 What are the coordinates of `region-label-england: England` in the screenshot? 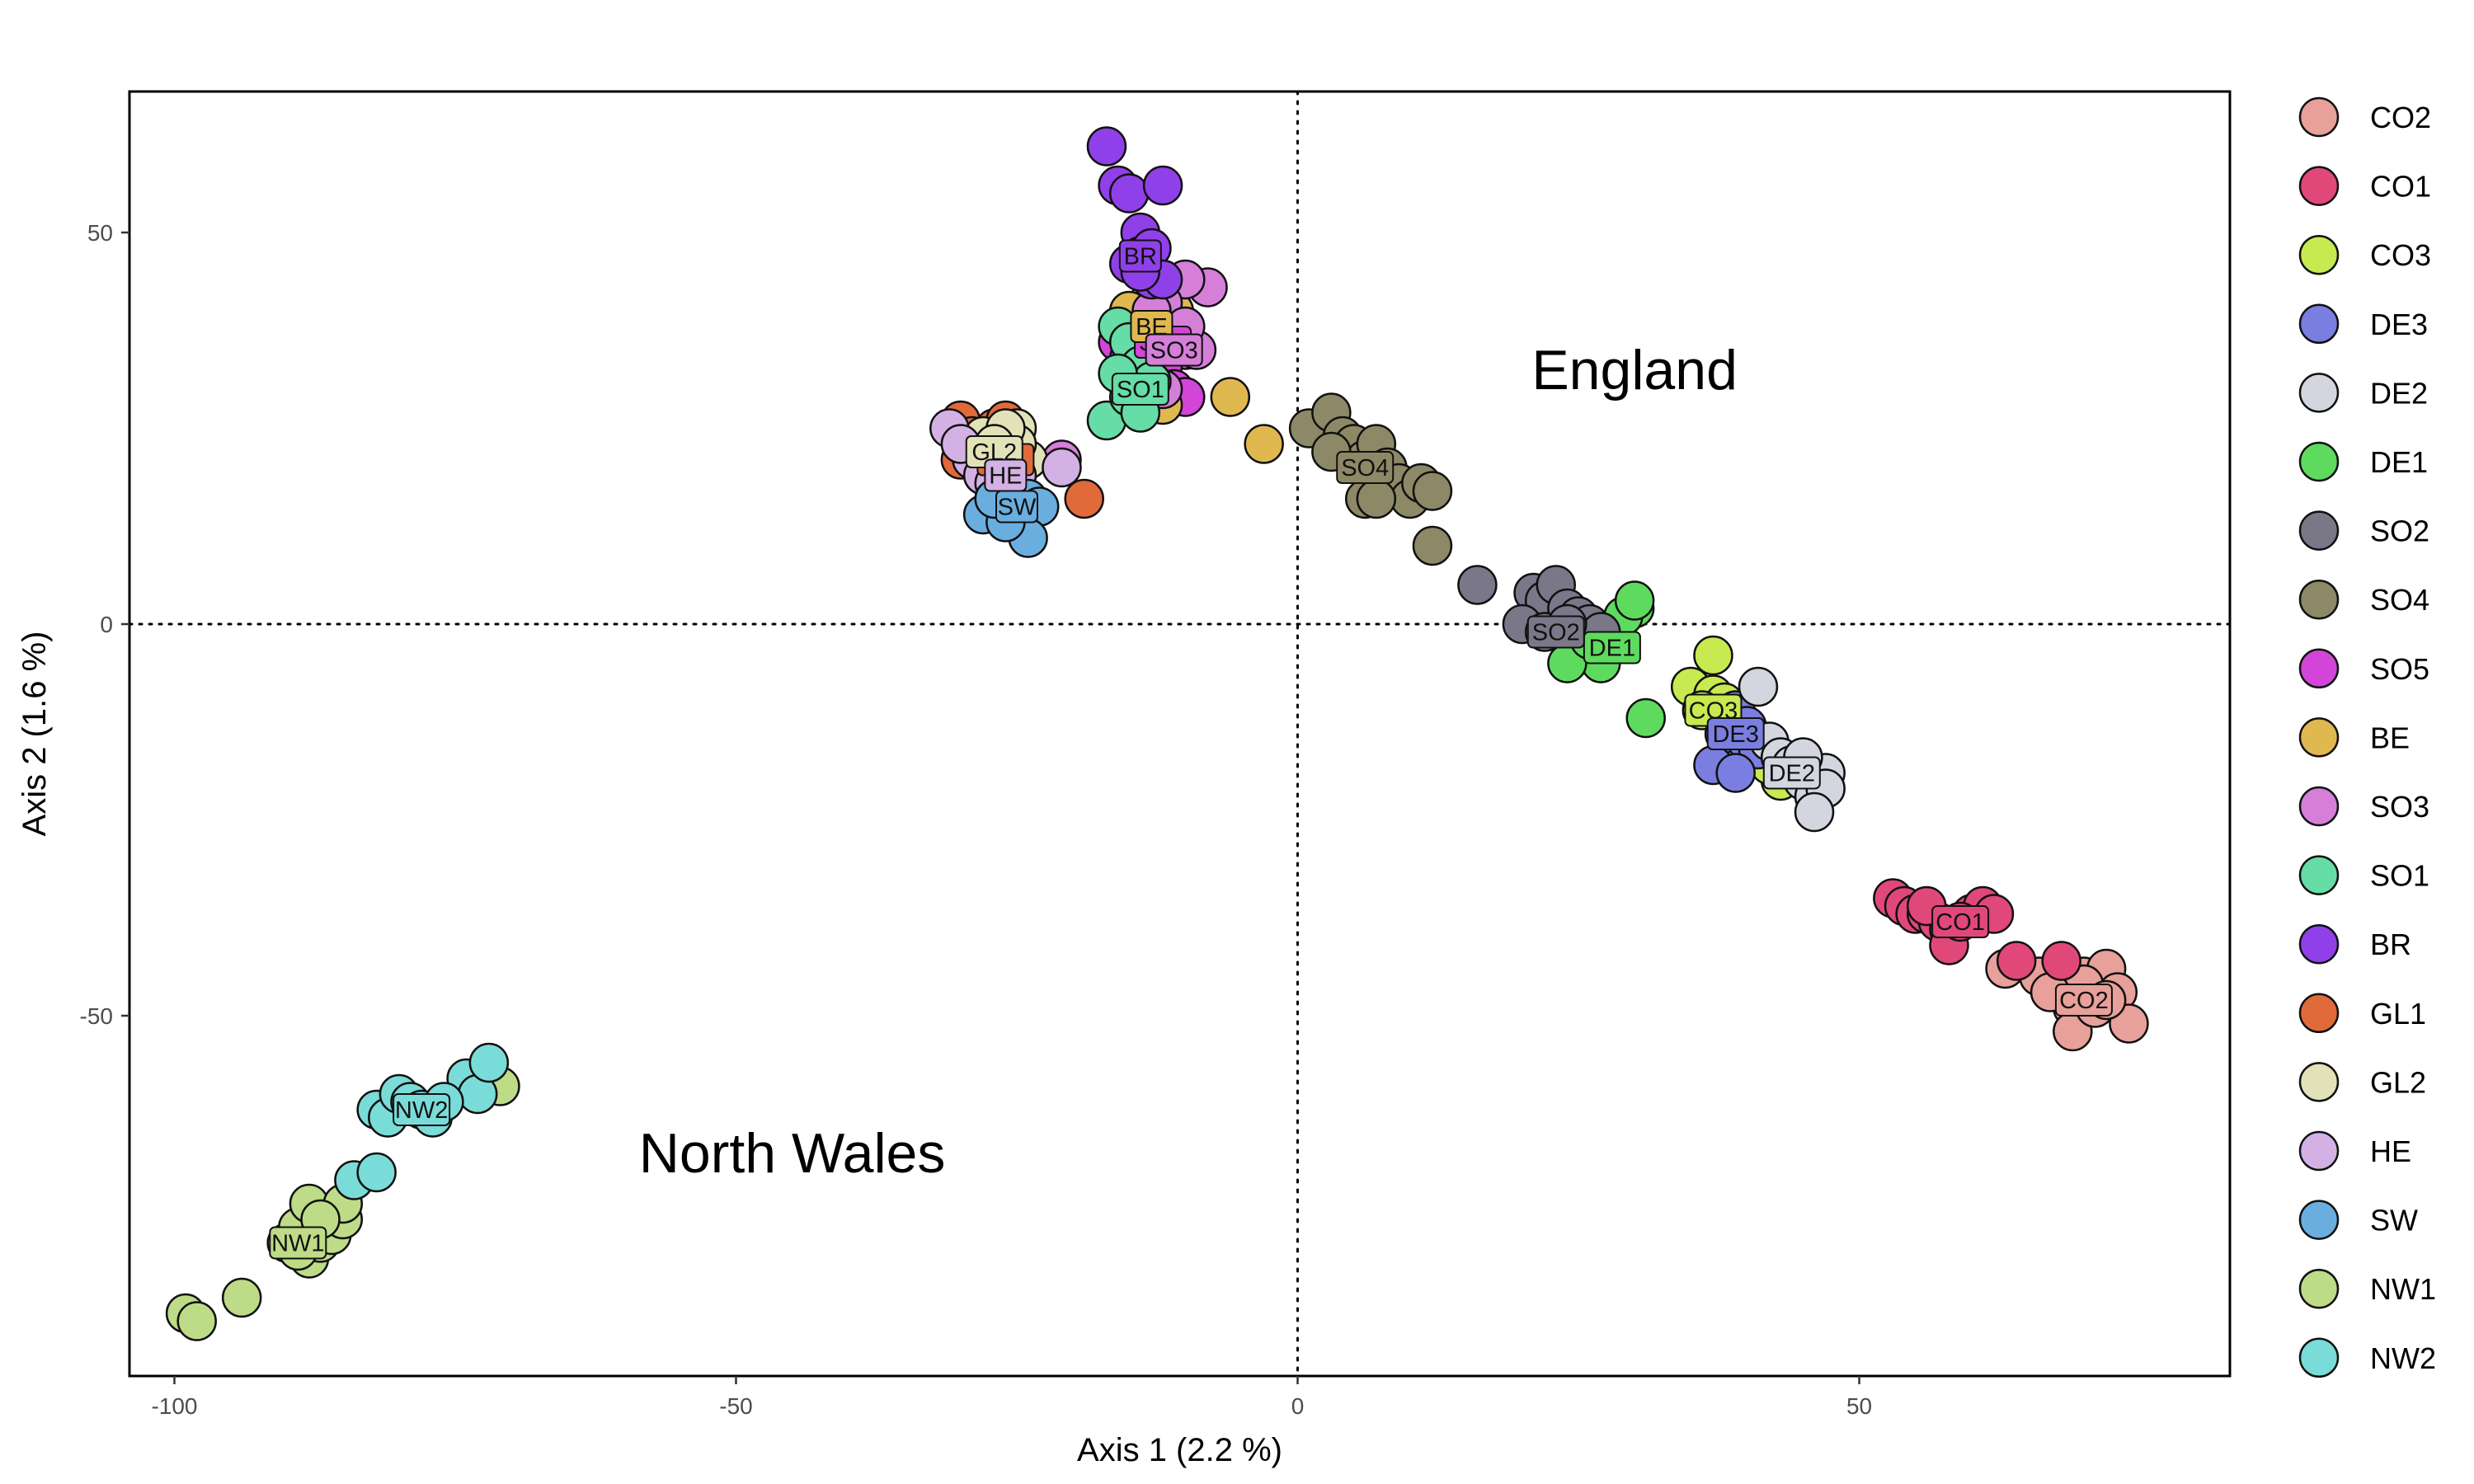 It's located at (1634, 370).